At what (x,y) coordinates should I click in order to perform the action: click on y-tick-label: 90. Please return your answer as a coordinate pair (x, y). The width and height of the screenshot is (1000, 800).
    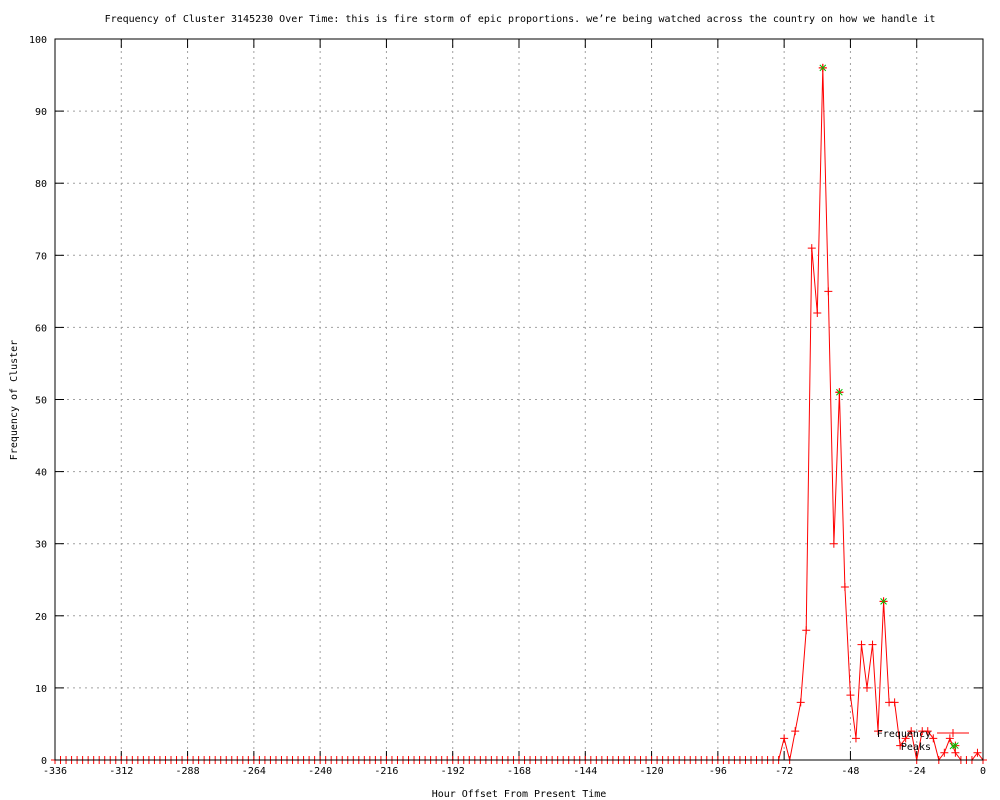
    Looking at the image, I should click on (41, 112).